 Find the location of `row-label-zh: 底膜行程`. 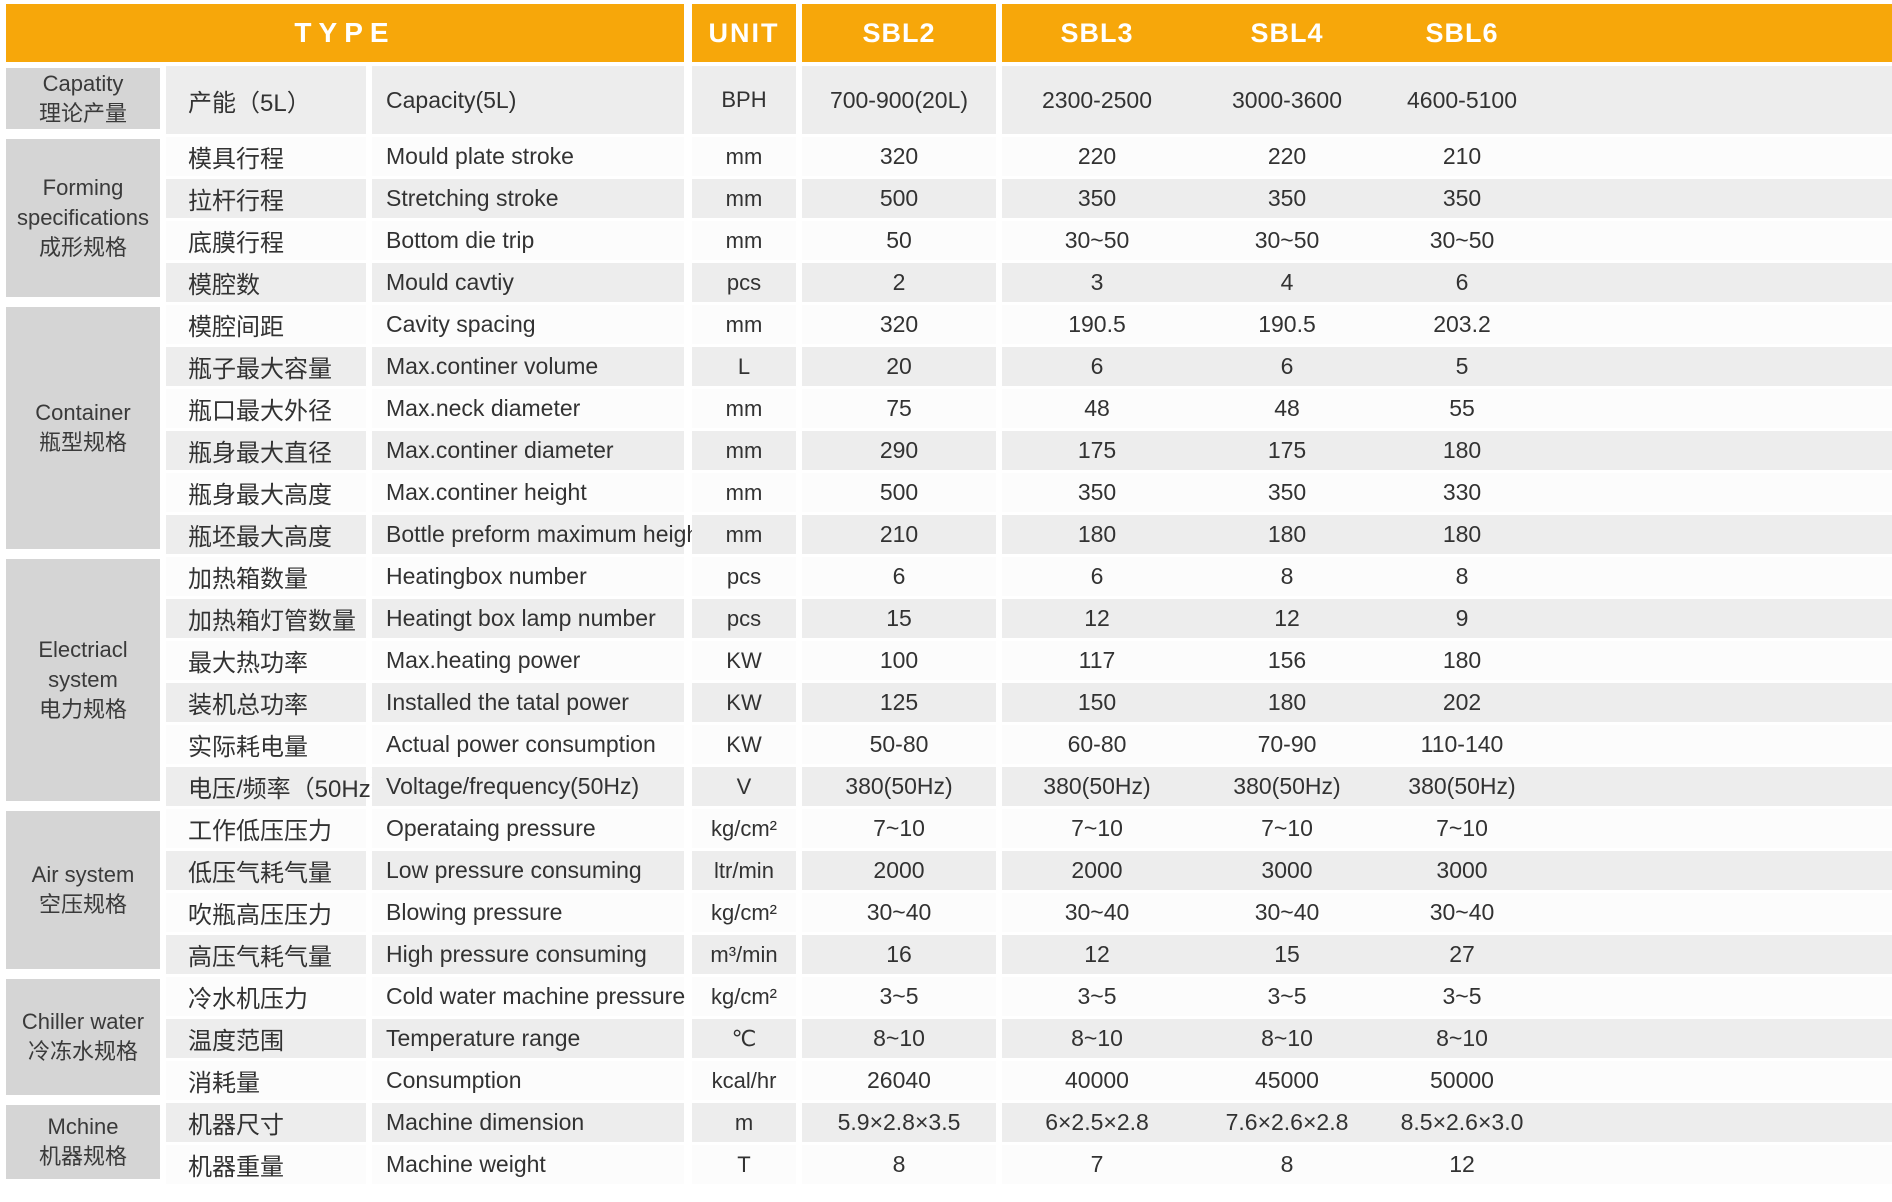

row-label-zh: 底膜行程 is located at coordinates (266, 240).